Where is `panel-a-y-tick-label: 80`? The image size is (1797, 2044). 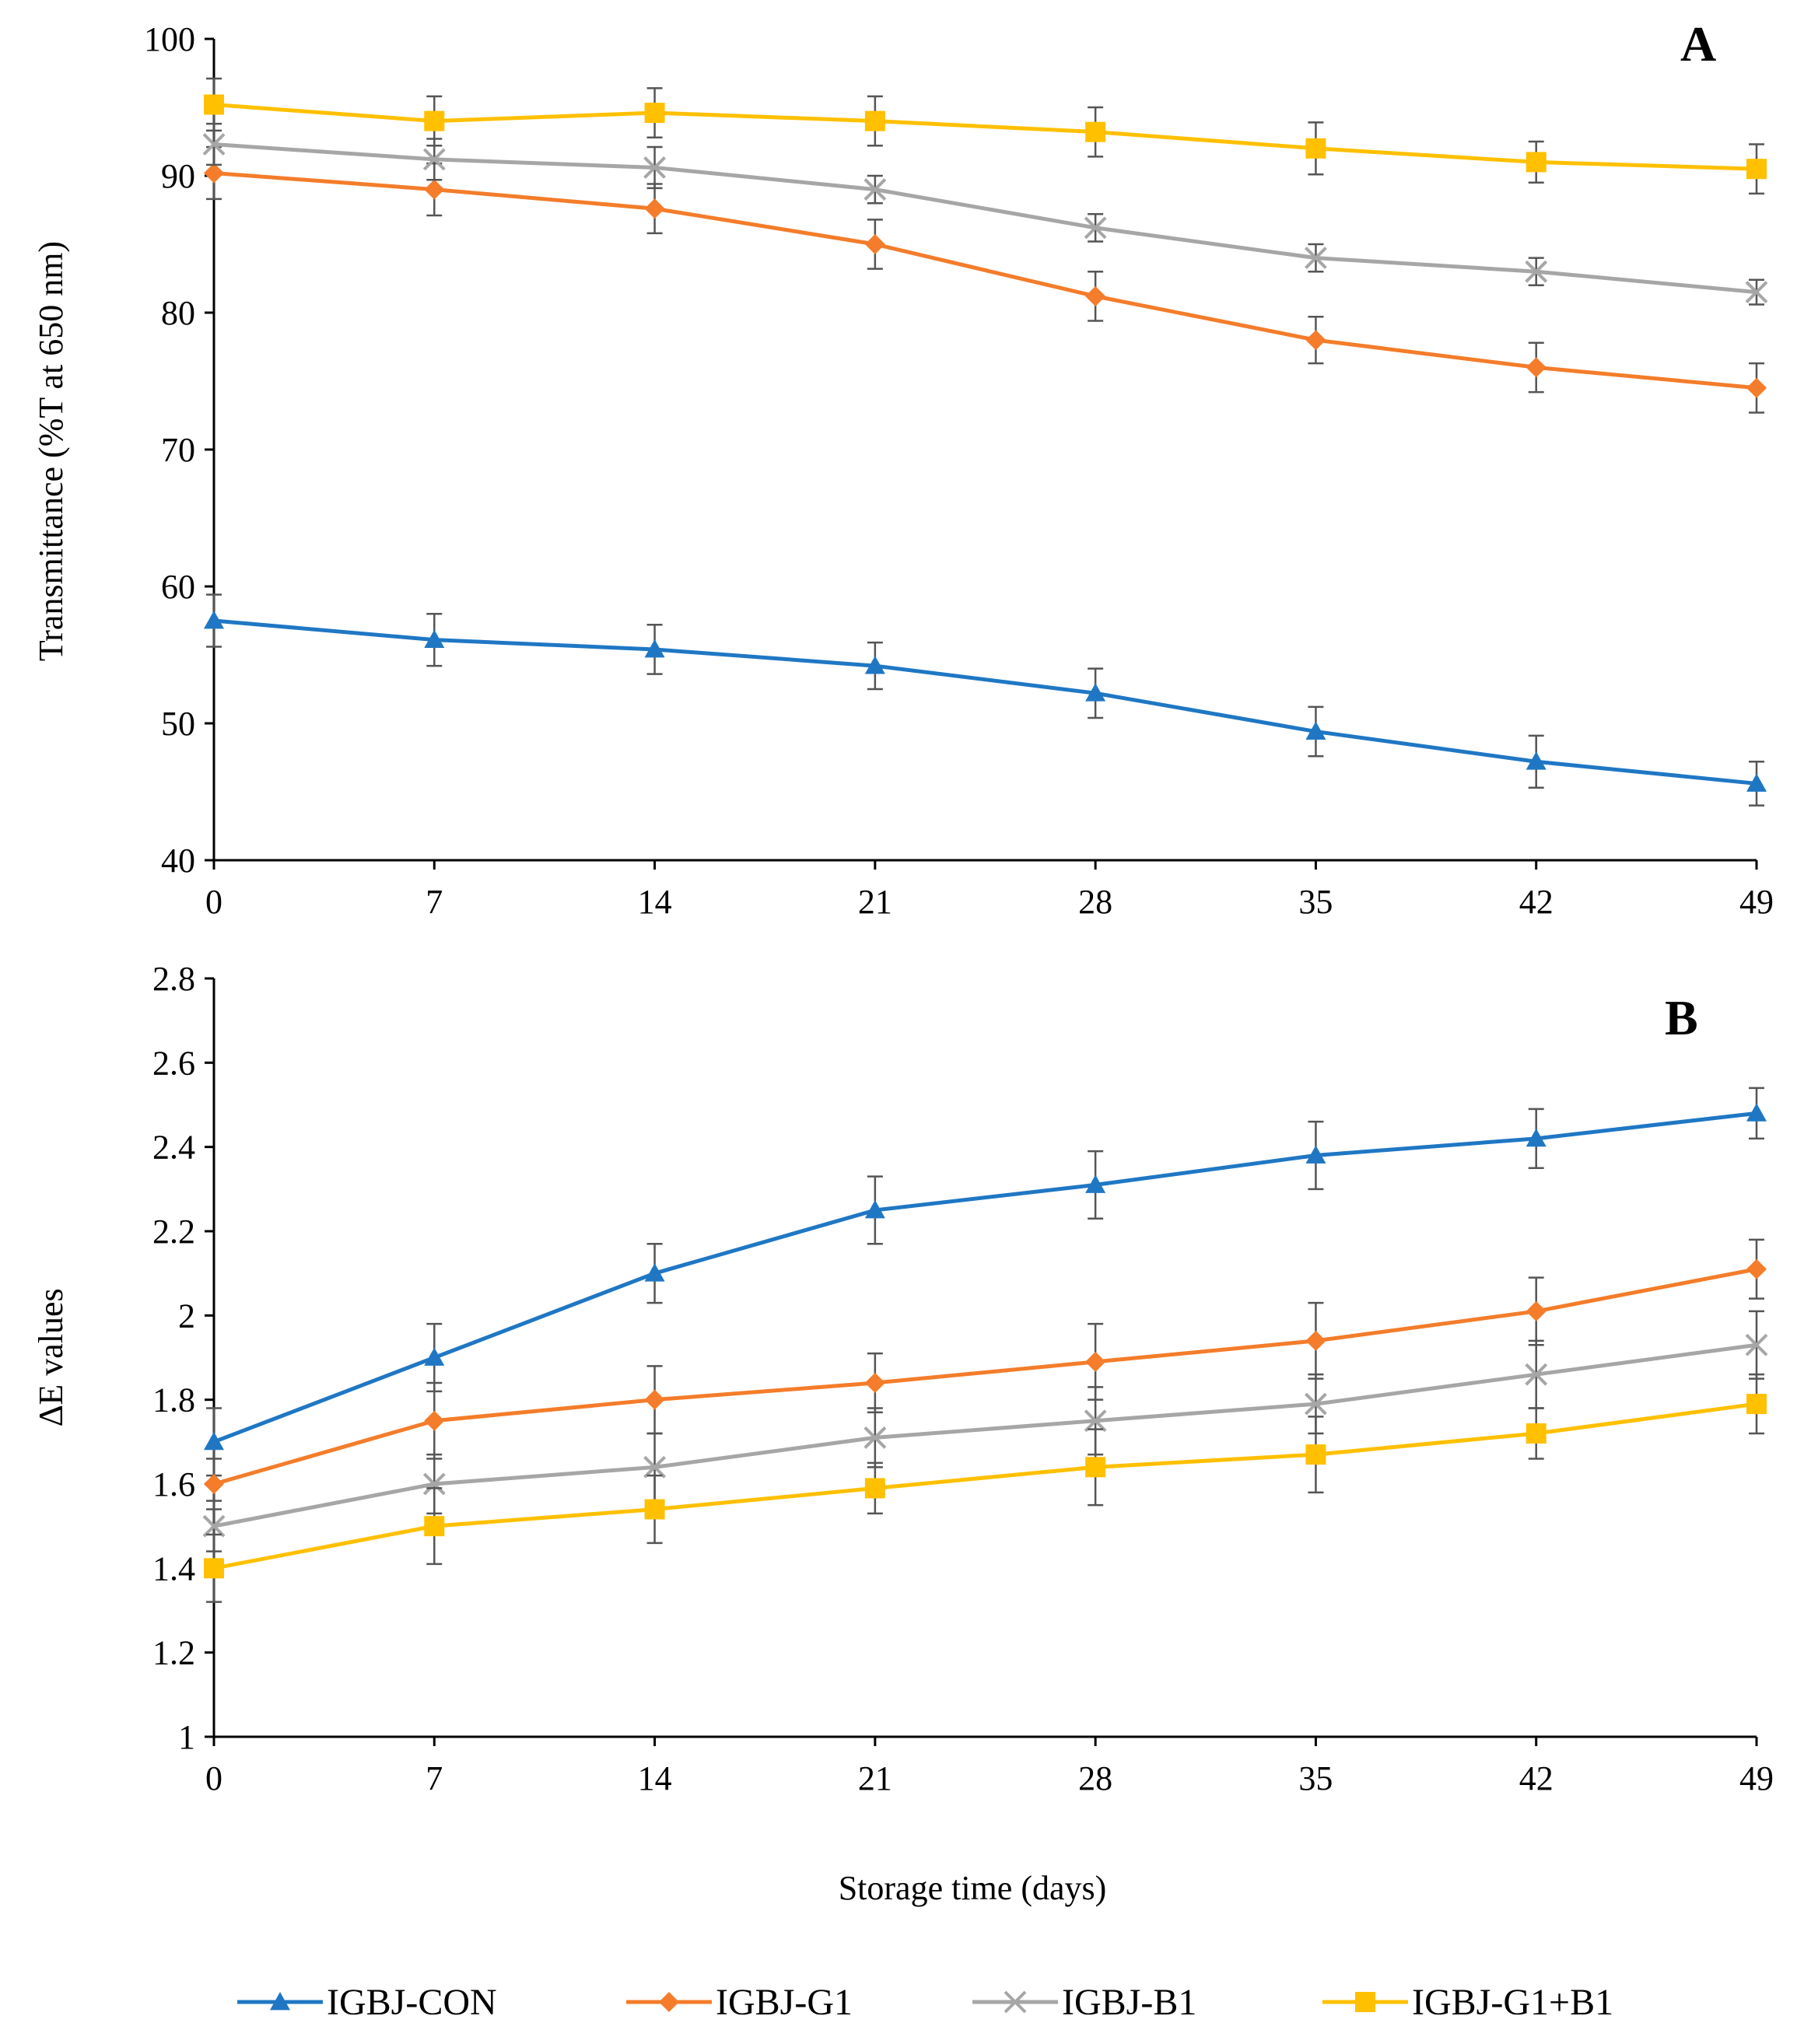
panel-a-y-tick-label: 80 is located at coordinates (178, 313).